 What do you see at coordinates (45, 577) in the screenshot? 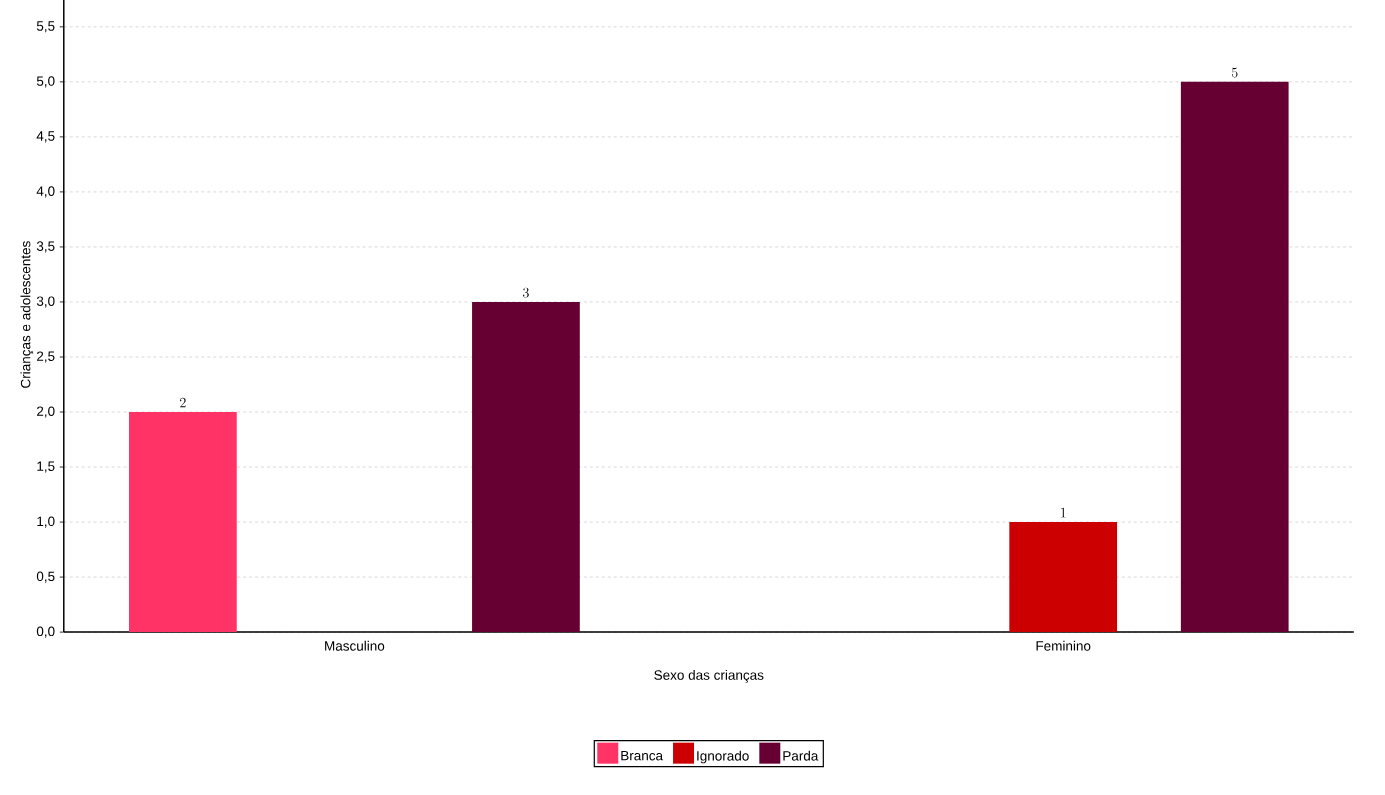
I see `y-tick-label: 0,5` at bounding box center [45, 577].